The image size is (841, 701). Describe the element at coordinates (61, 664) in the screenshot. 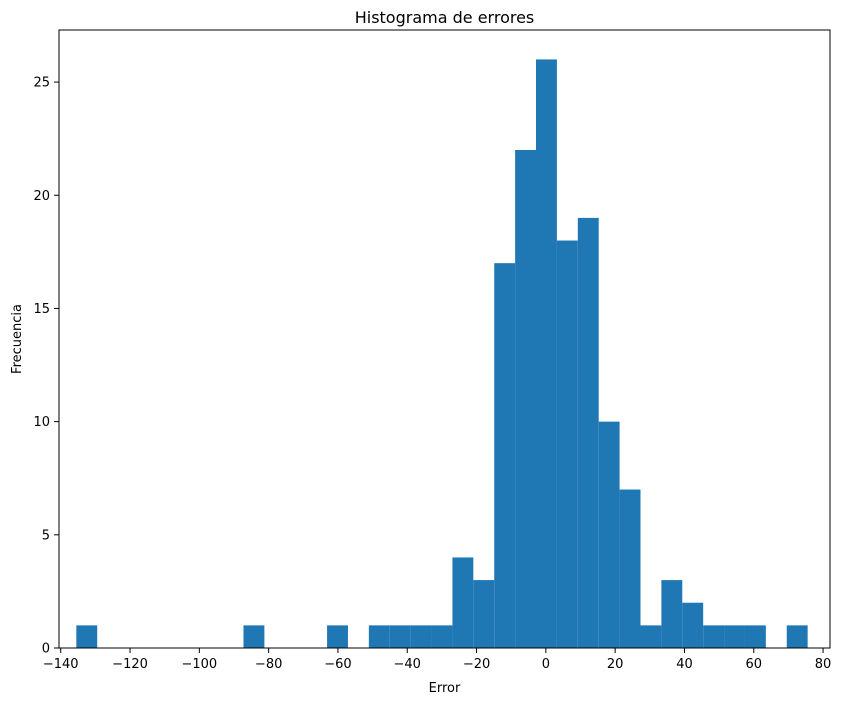

I see `x-tick-label: −140` at that location.